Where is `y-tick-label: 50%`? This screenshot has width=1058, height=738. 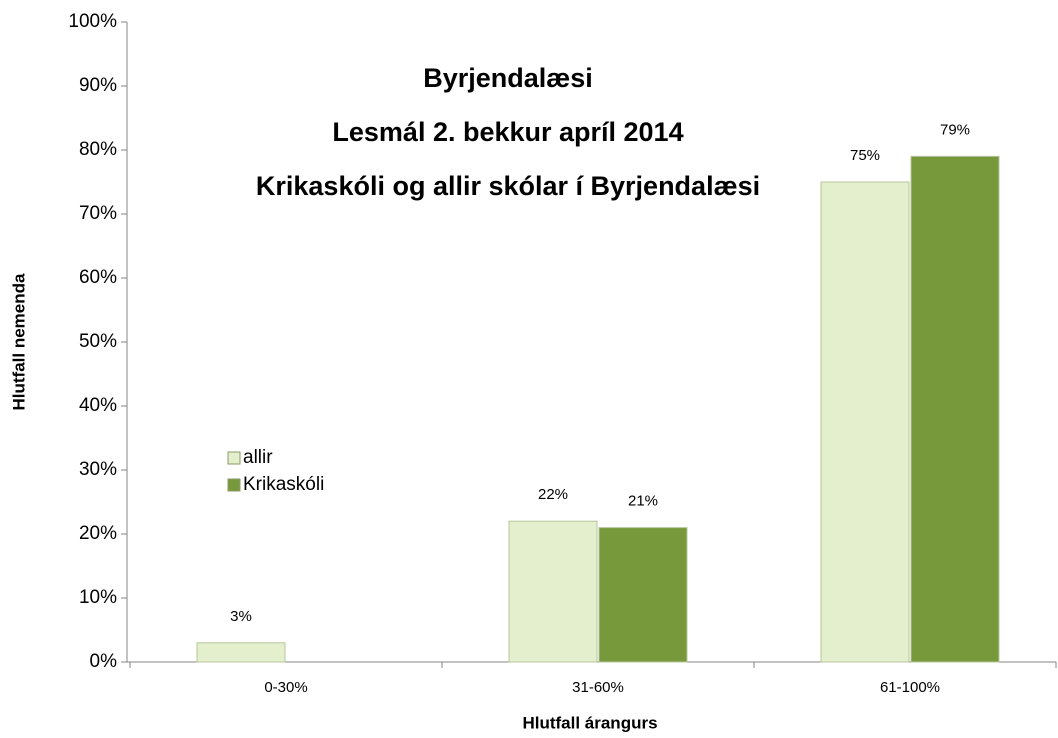 y-tick-label: 50% is located at coordinates (98, 341).